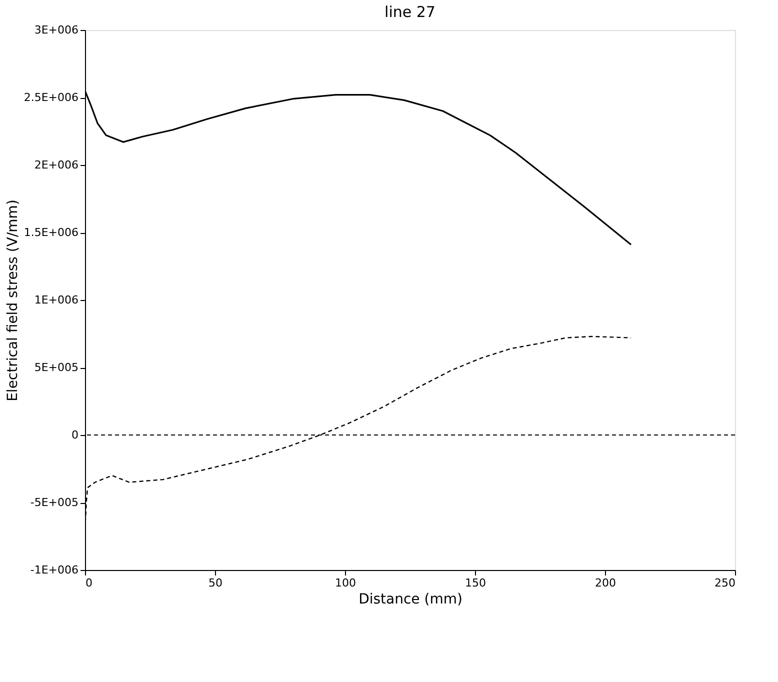 The height and width of the screenshot is (682, 778). Describe the element at coordinates (410, 12) in the screenshot. I see `chart-title: line 27` at that location.